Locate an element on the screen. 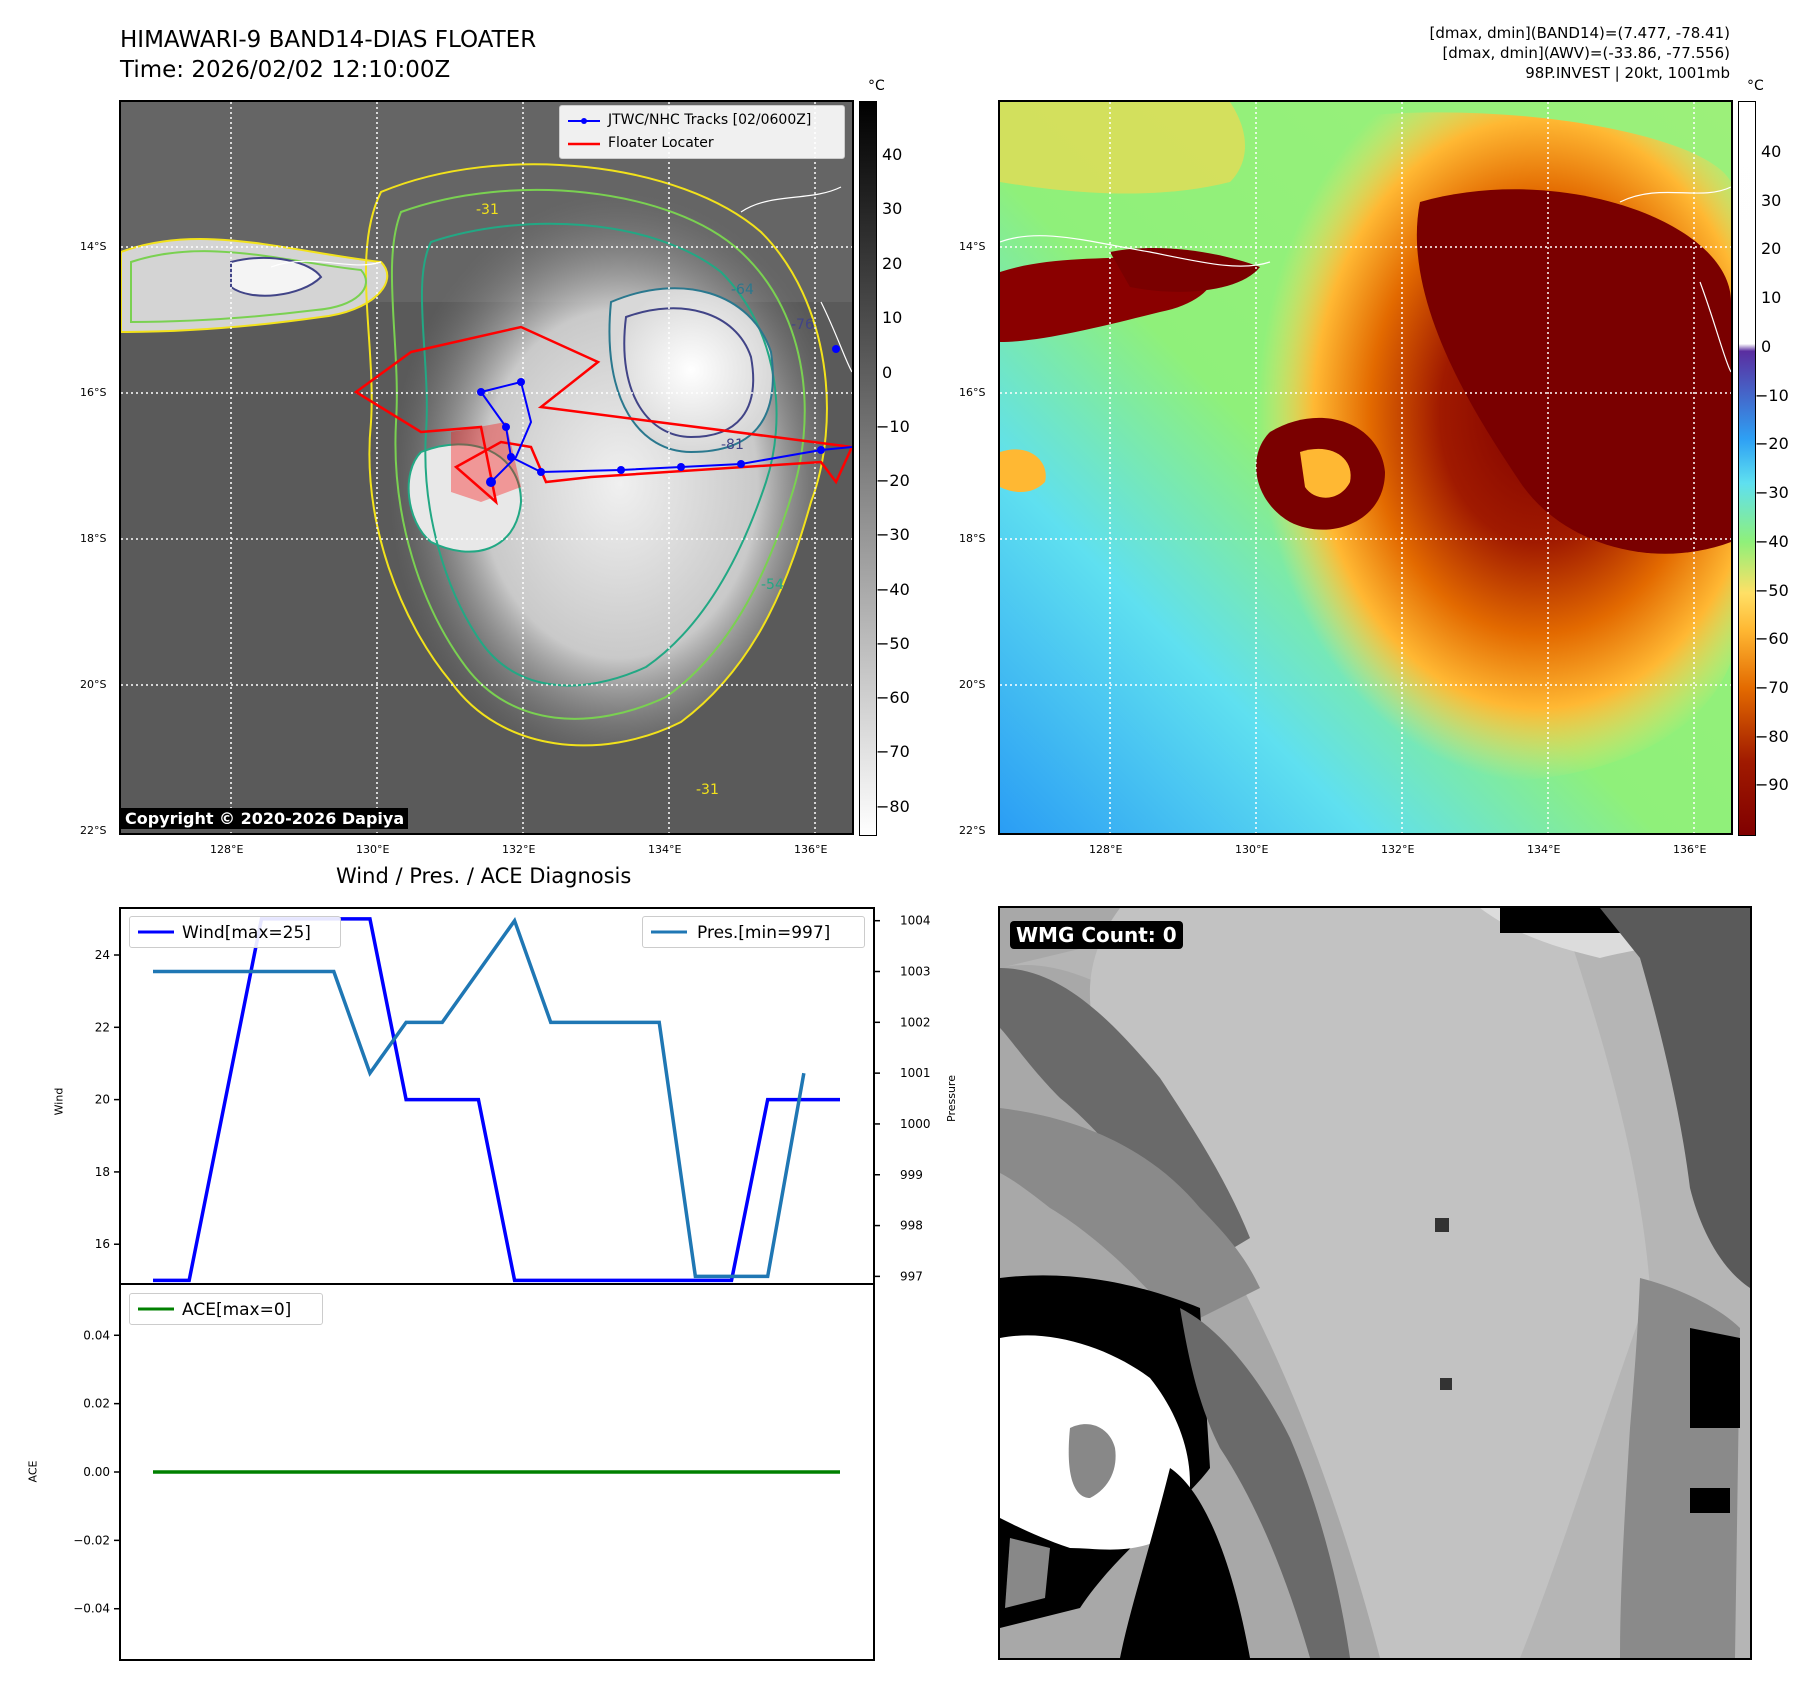  wind-axis-label: Wind is located at coordinates (59, 1101).